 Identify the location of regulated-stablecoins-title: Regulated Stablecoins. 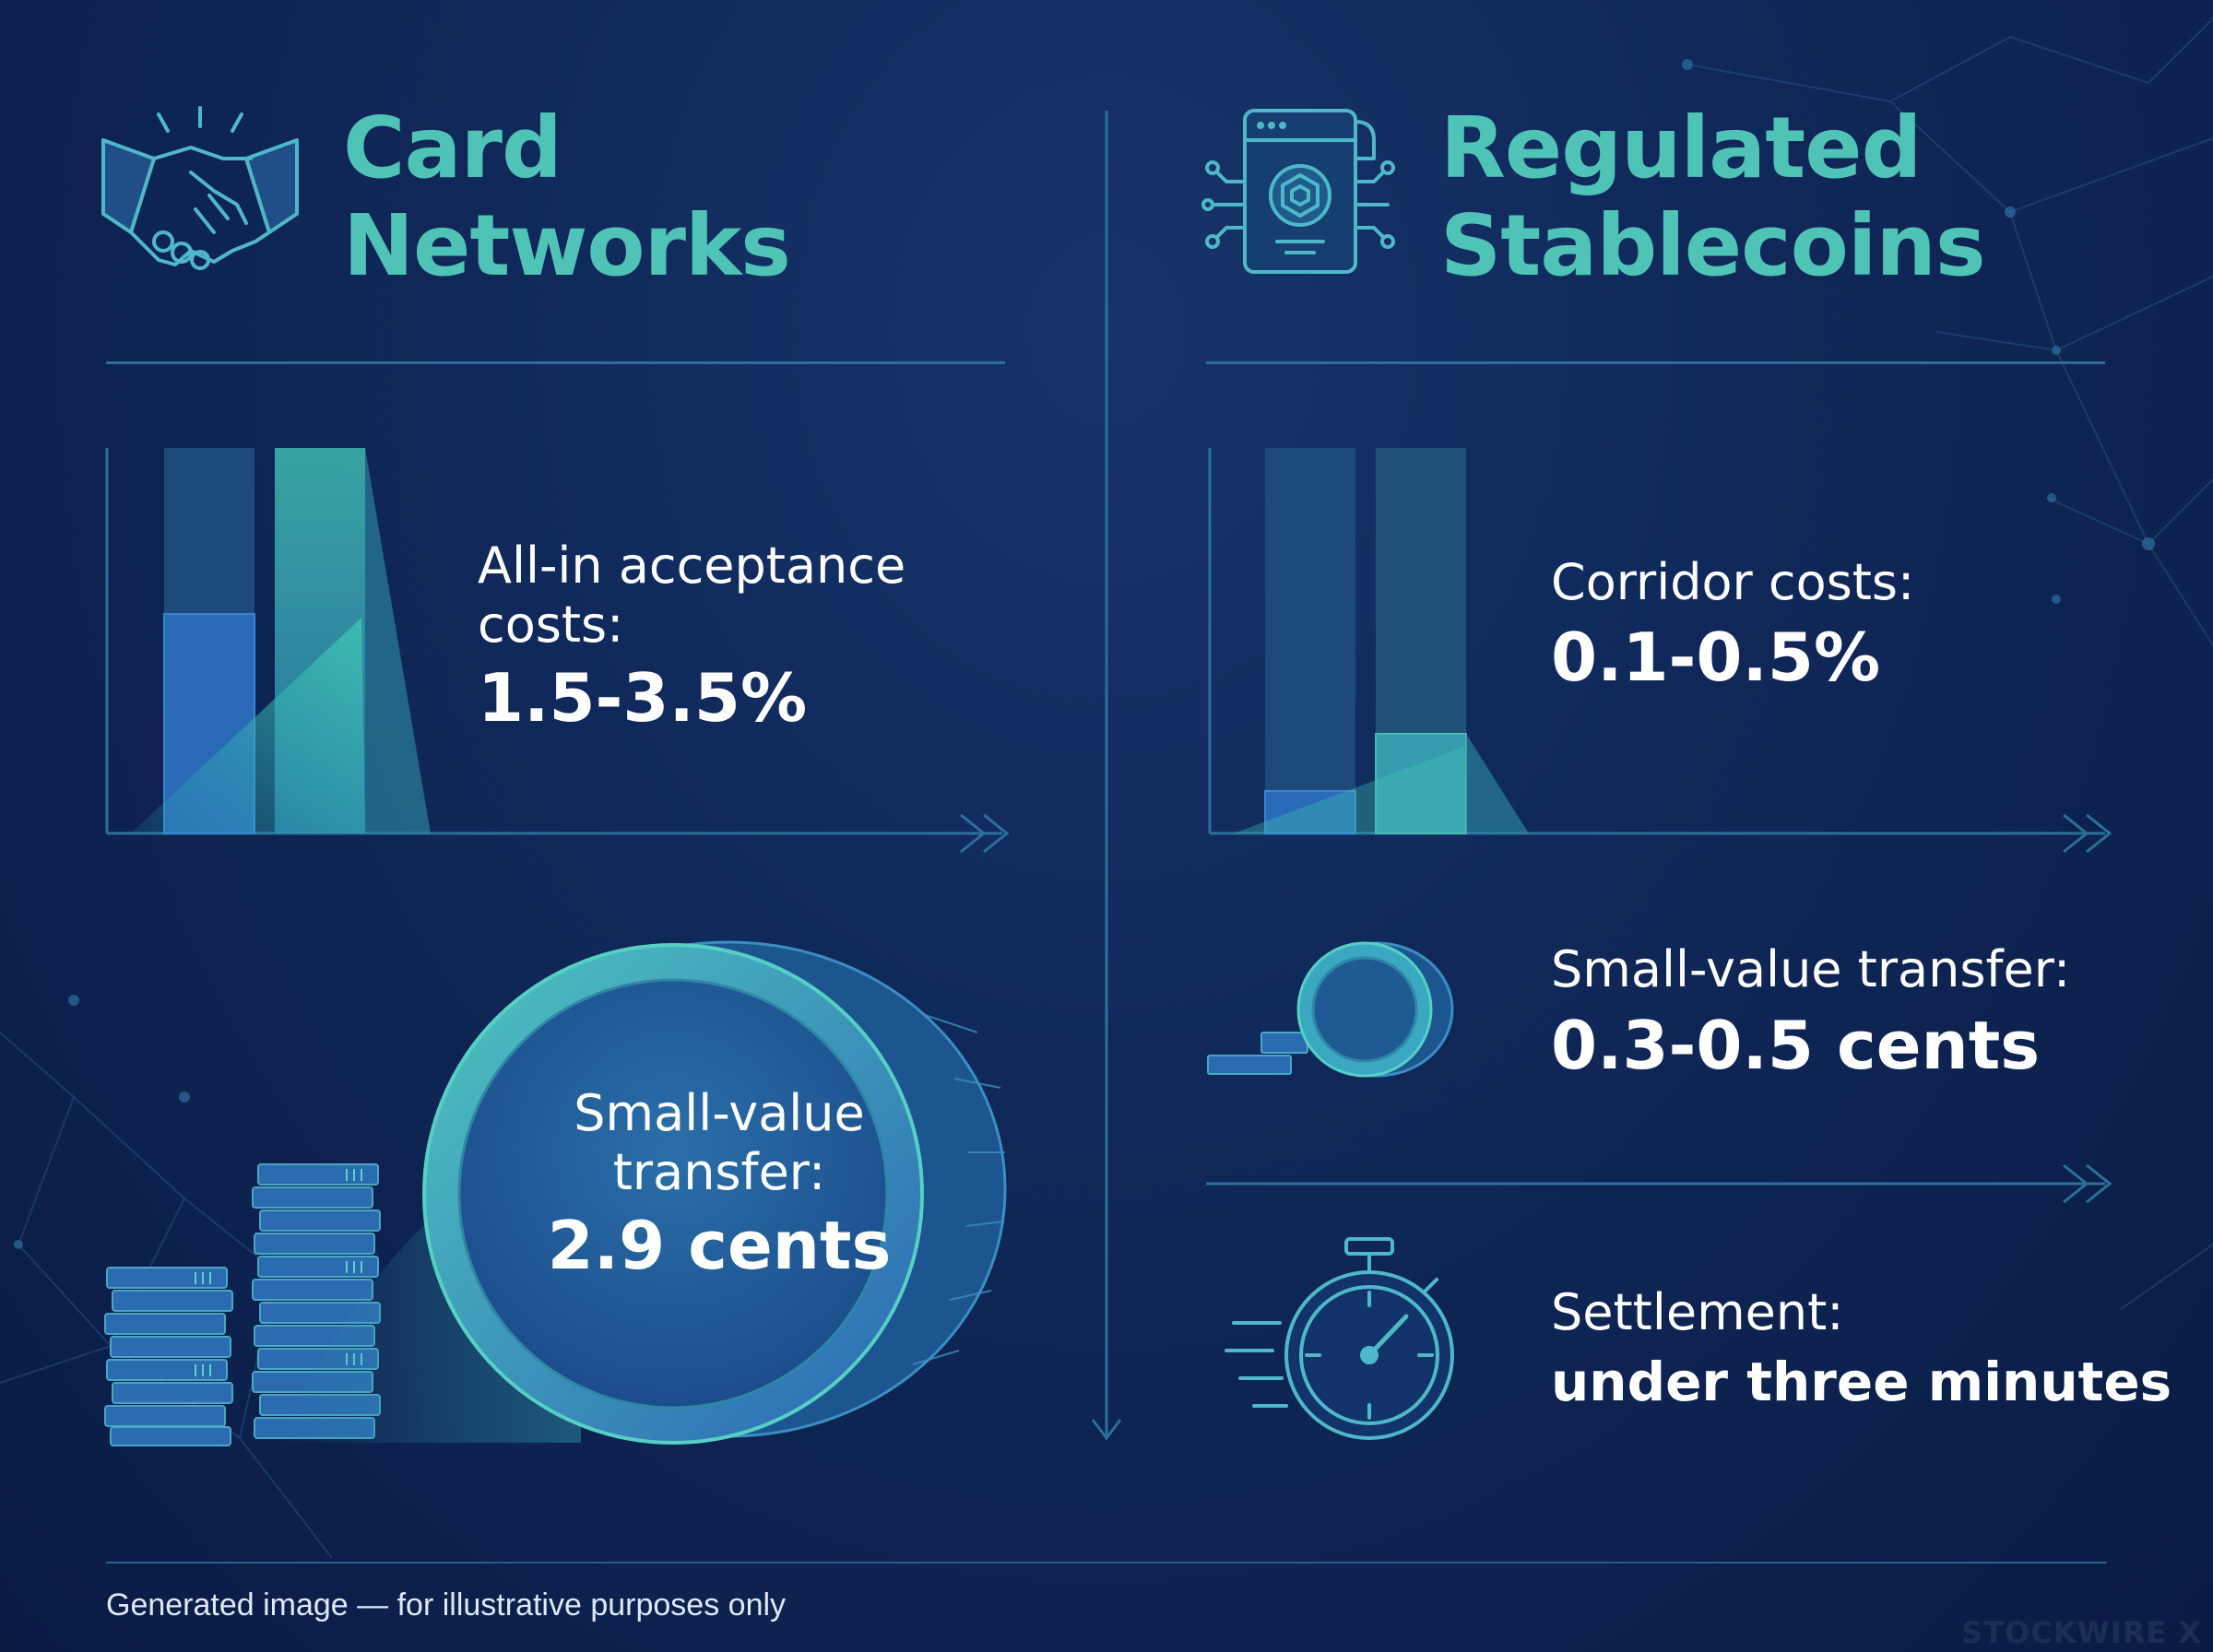
(1713, 197).